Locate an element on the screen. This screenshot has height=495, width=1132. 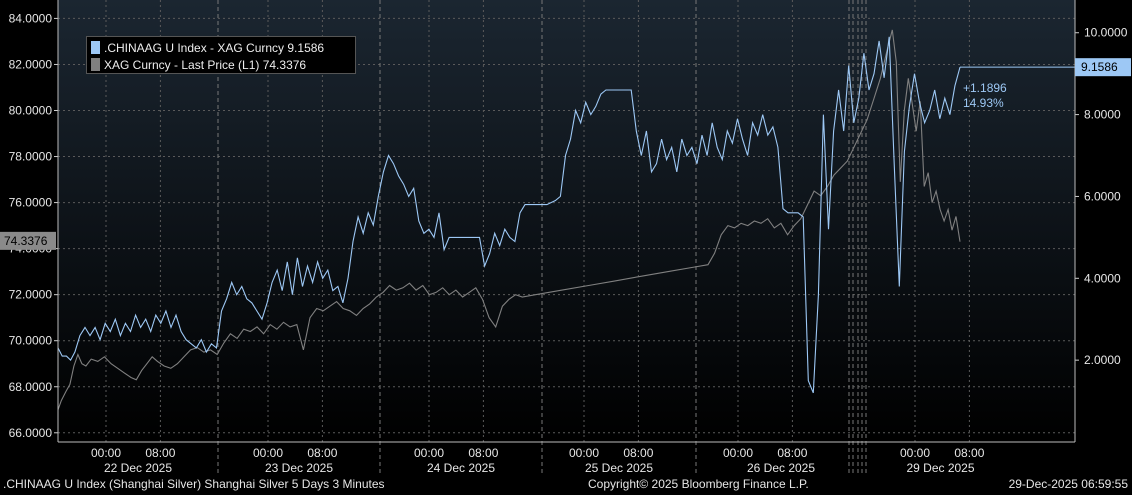
x-date-label: 29 Dec 2025 is located at coordinates (940, 468).